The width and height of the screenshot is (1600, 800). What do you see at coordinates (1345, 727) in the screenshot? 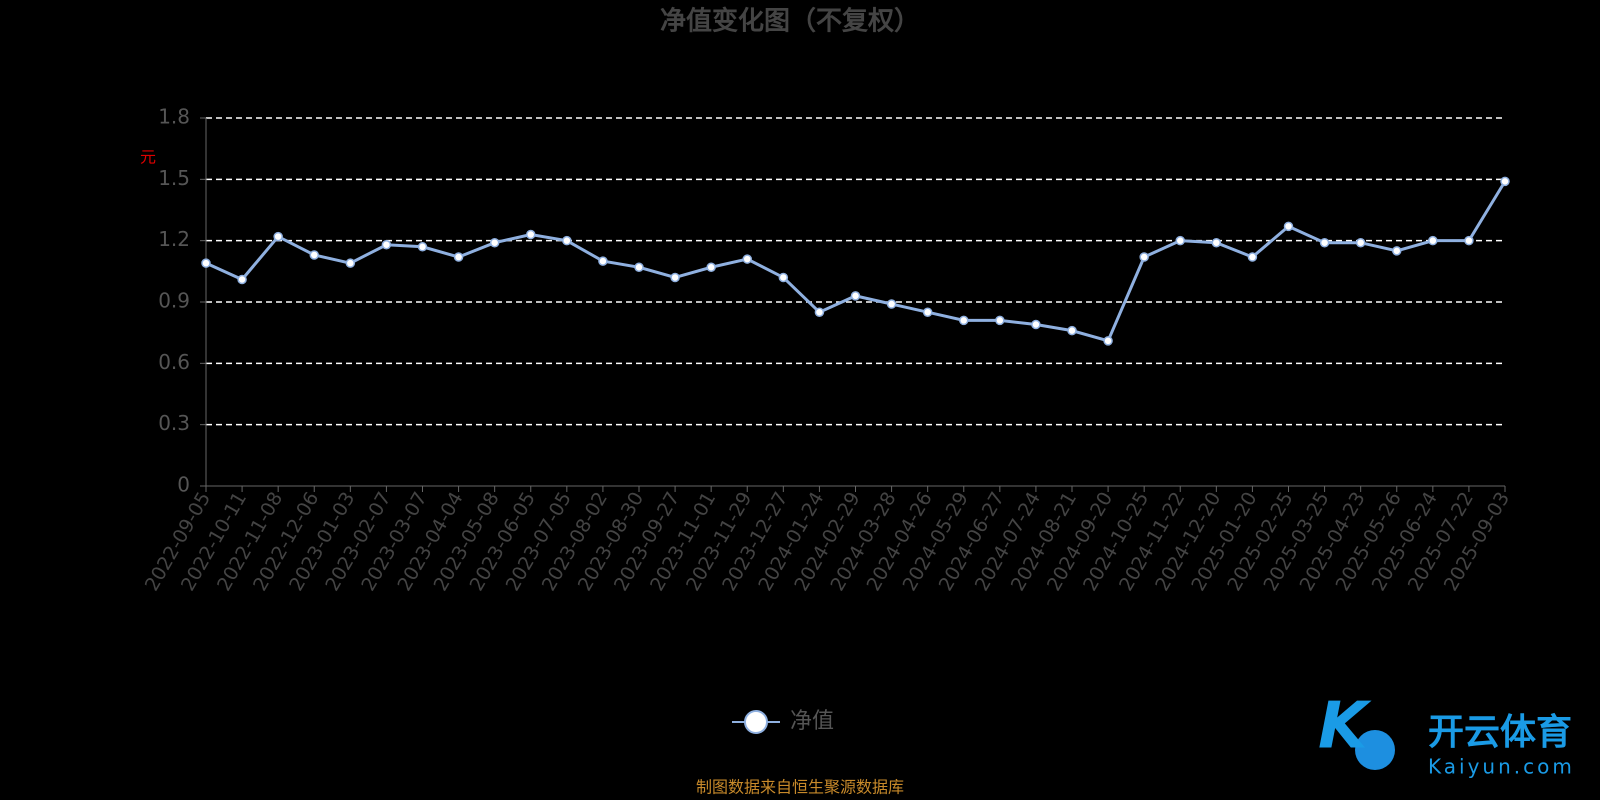
I see `logo-k: K` at bounding box center [1345, 727].